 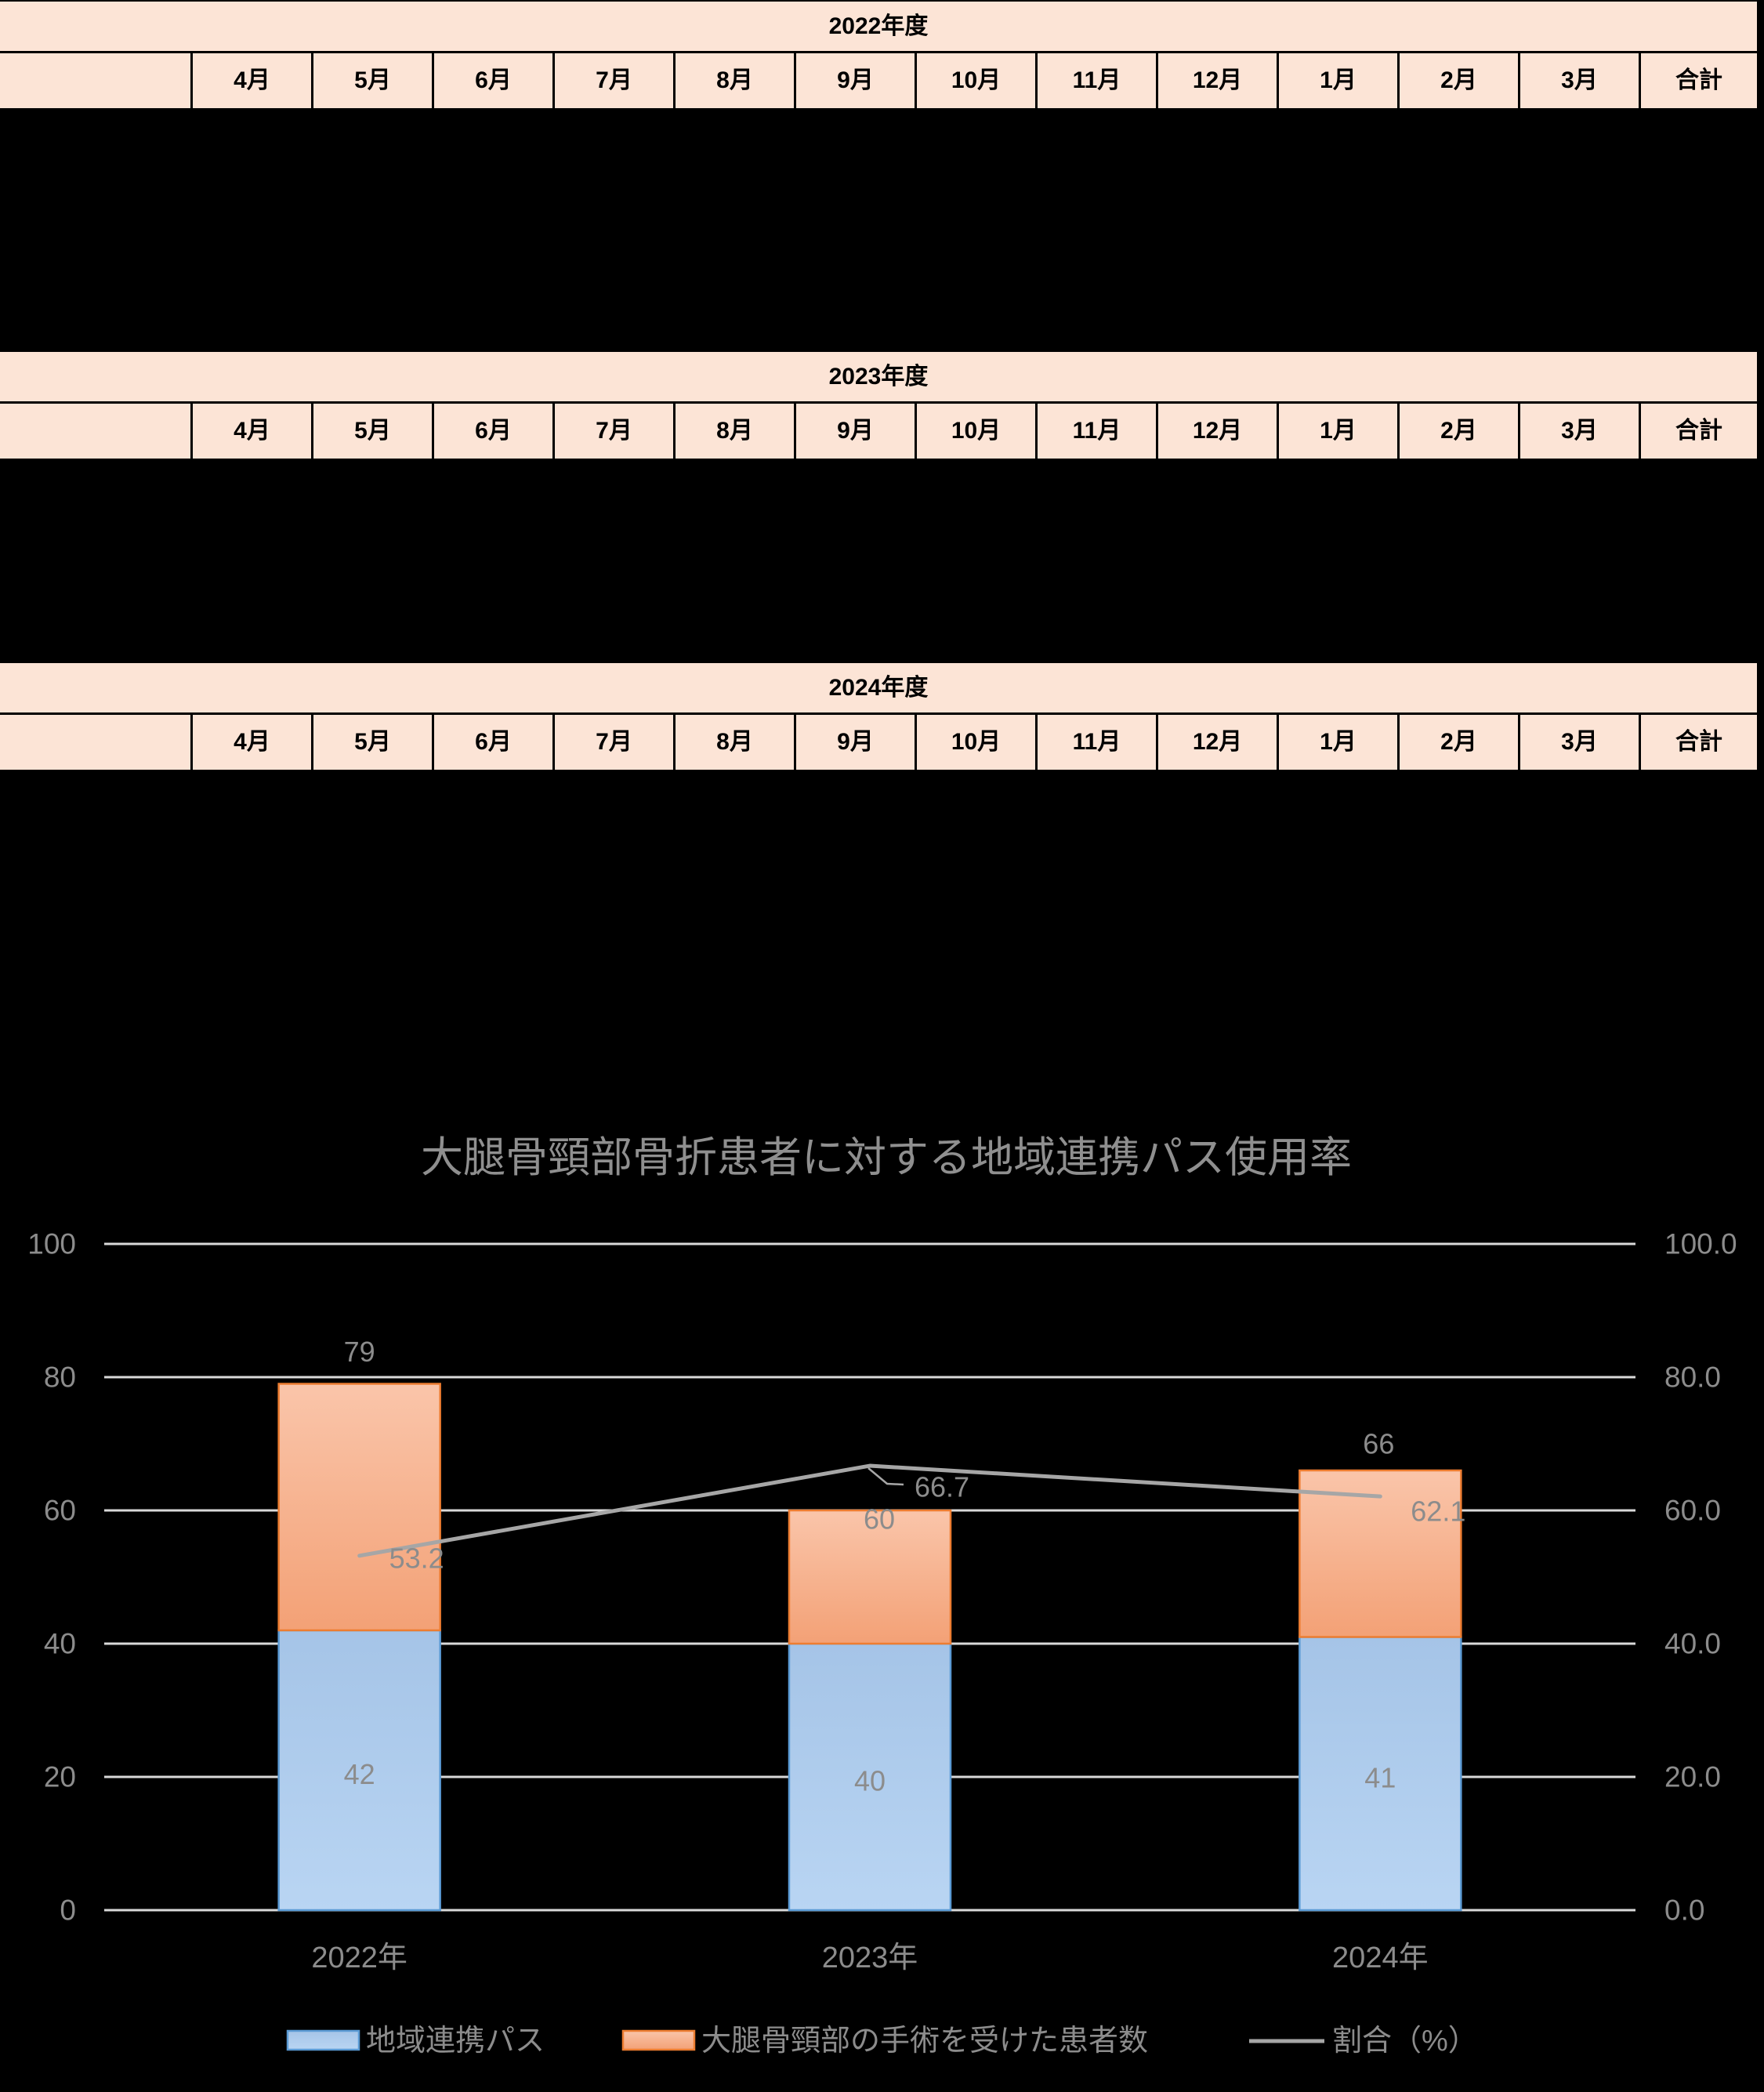 What do you see at coordinates (1701, 1244) in the screenshot?
I see `right-axis-tick: 100.0` at bounding box center [1701, 1244].